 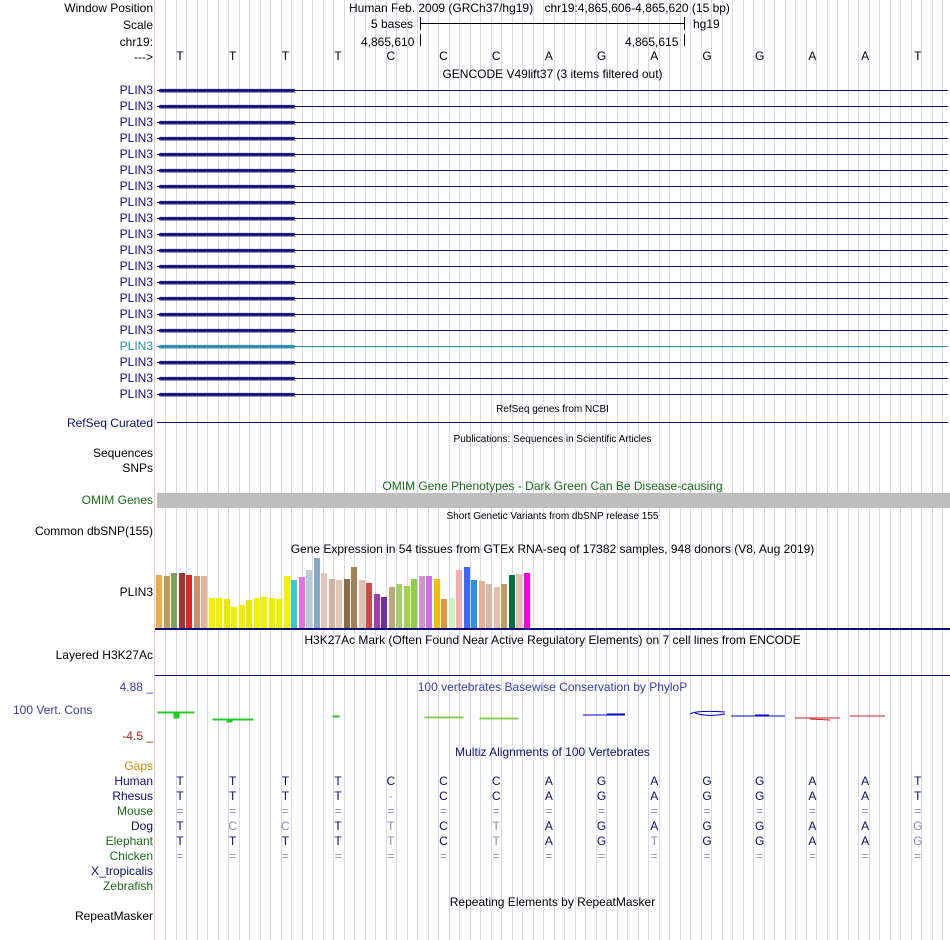 What do you see at coordinates (137, 468) in the screenshot?
I see `snps-label: SNPs` at bounding box center [137, 468].